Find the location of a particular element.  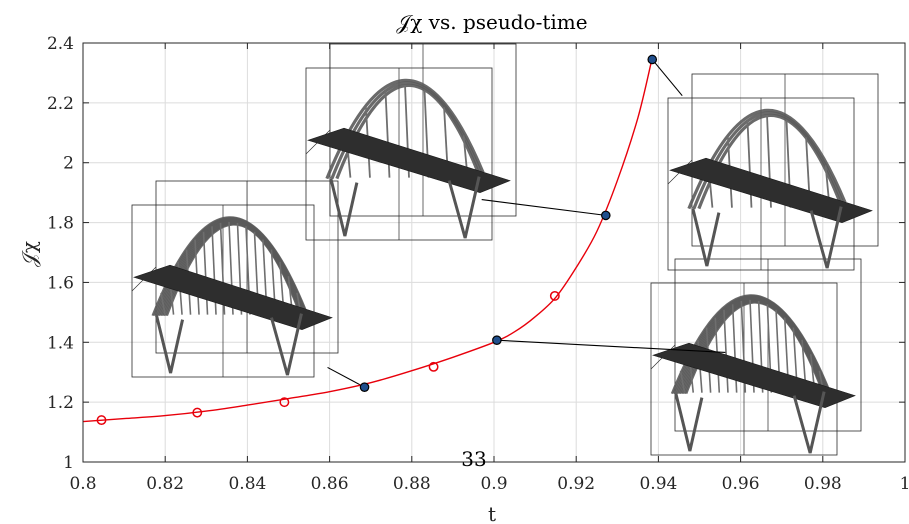

y-tick-label: 1 is located at coordinates (68, 463).